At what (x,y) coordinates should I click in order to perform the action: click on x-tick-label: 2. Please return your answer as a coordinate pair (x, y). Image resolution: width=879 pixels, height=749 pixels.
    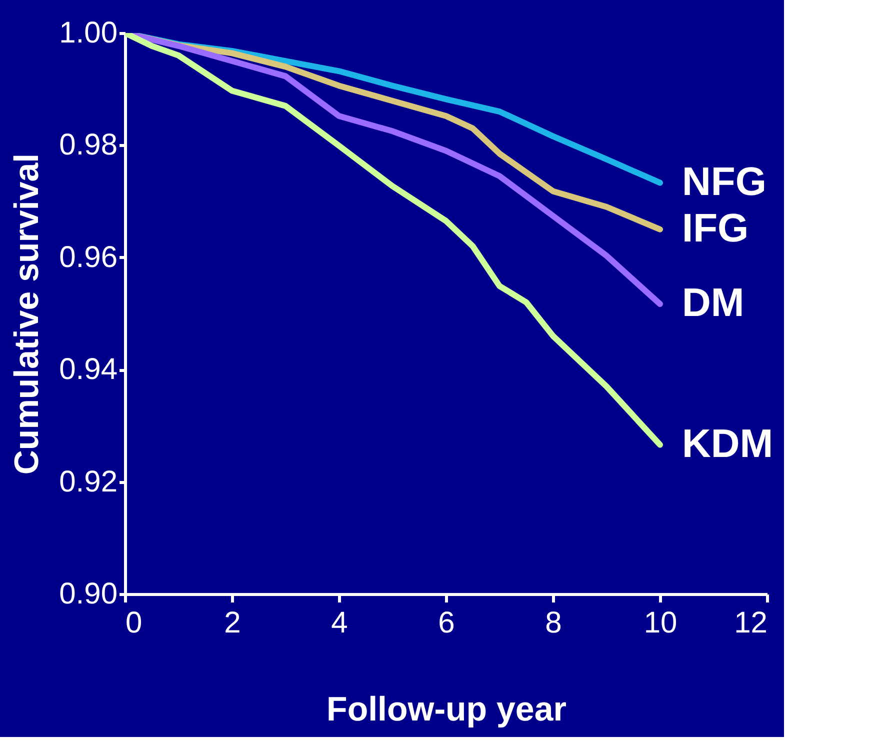
    Looking at the image, I should click on (232, 623).